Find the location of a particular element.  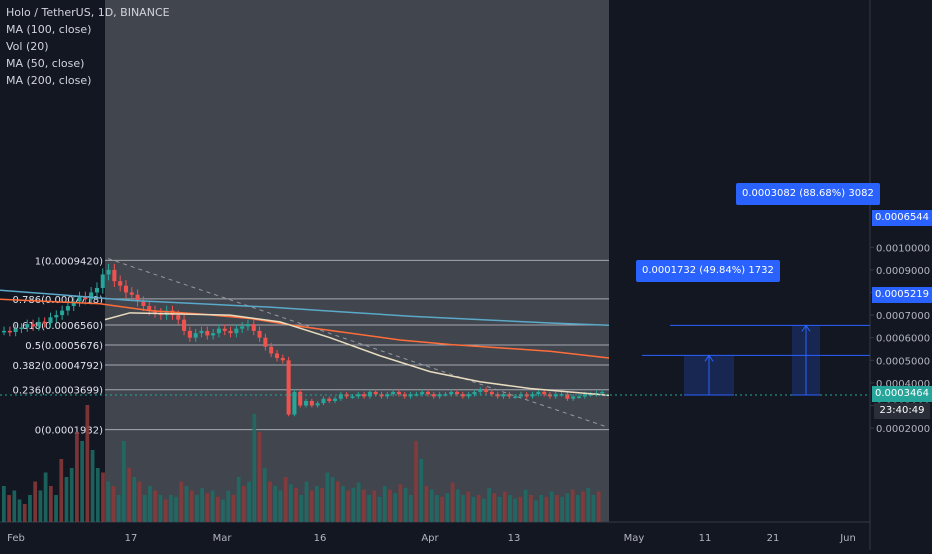

price-tick-label: 0.0009000 is located at coordinates (903, 271).